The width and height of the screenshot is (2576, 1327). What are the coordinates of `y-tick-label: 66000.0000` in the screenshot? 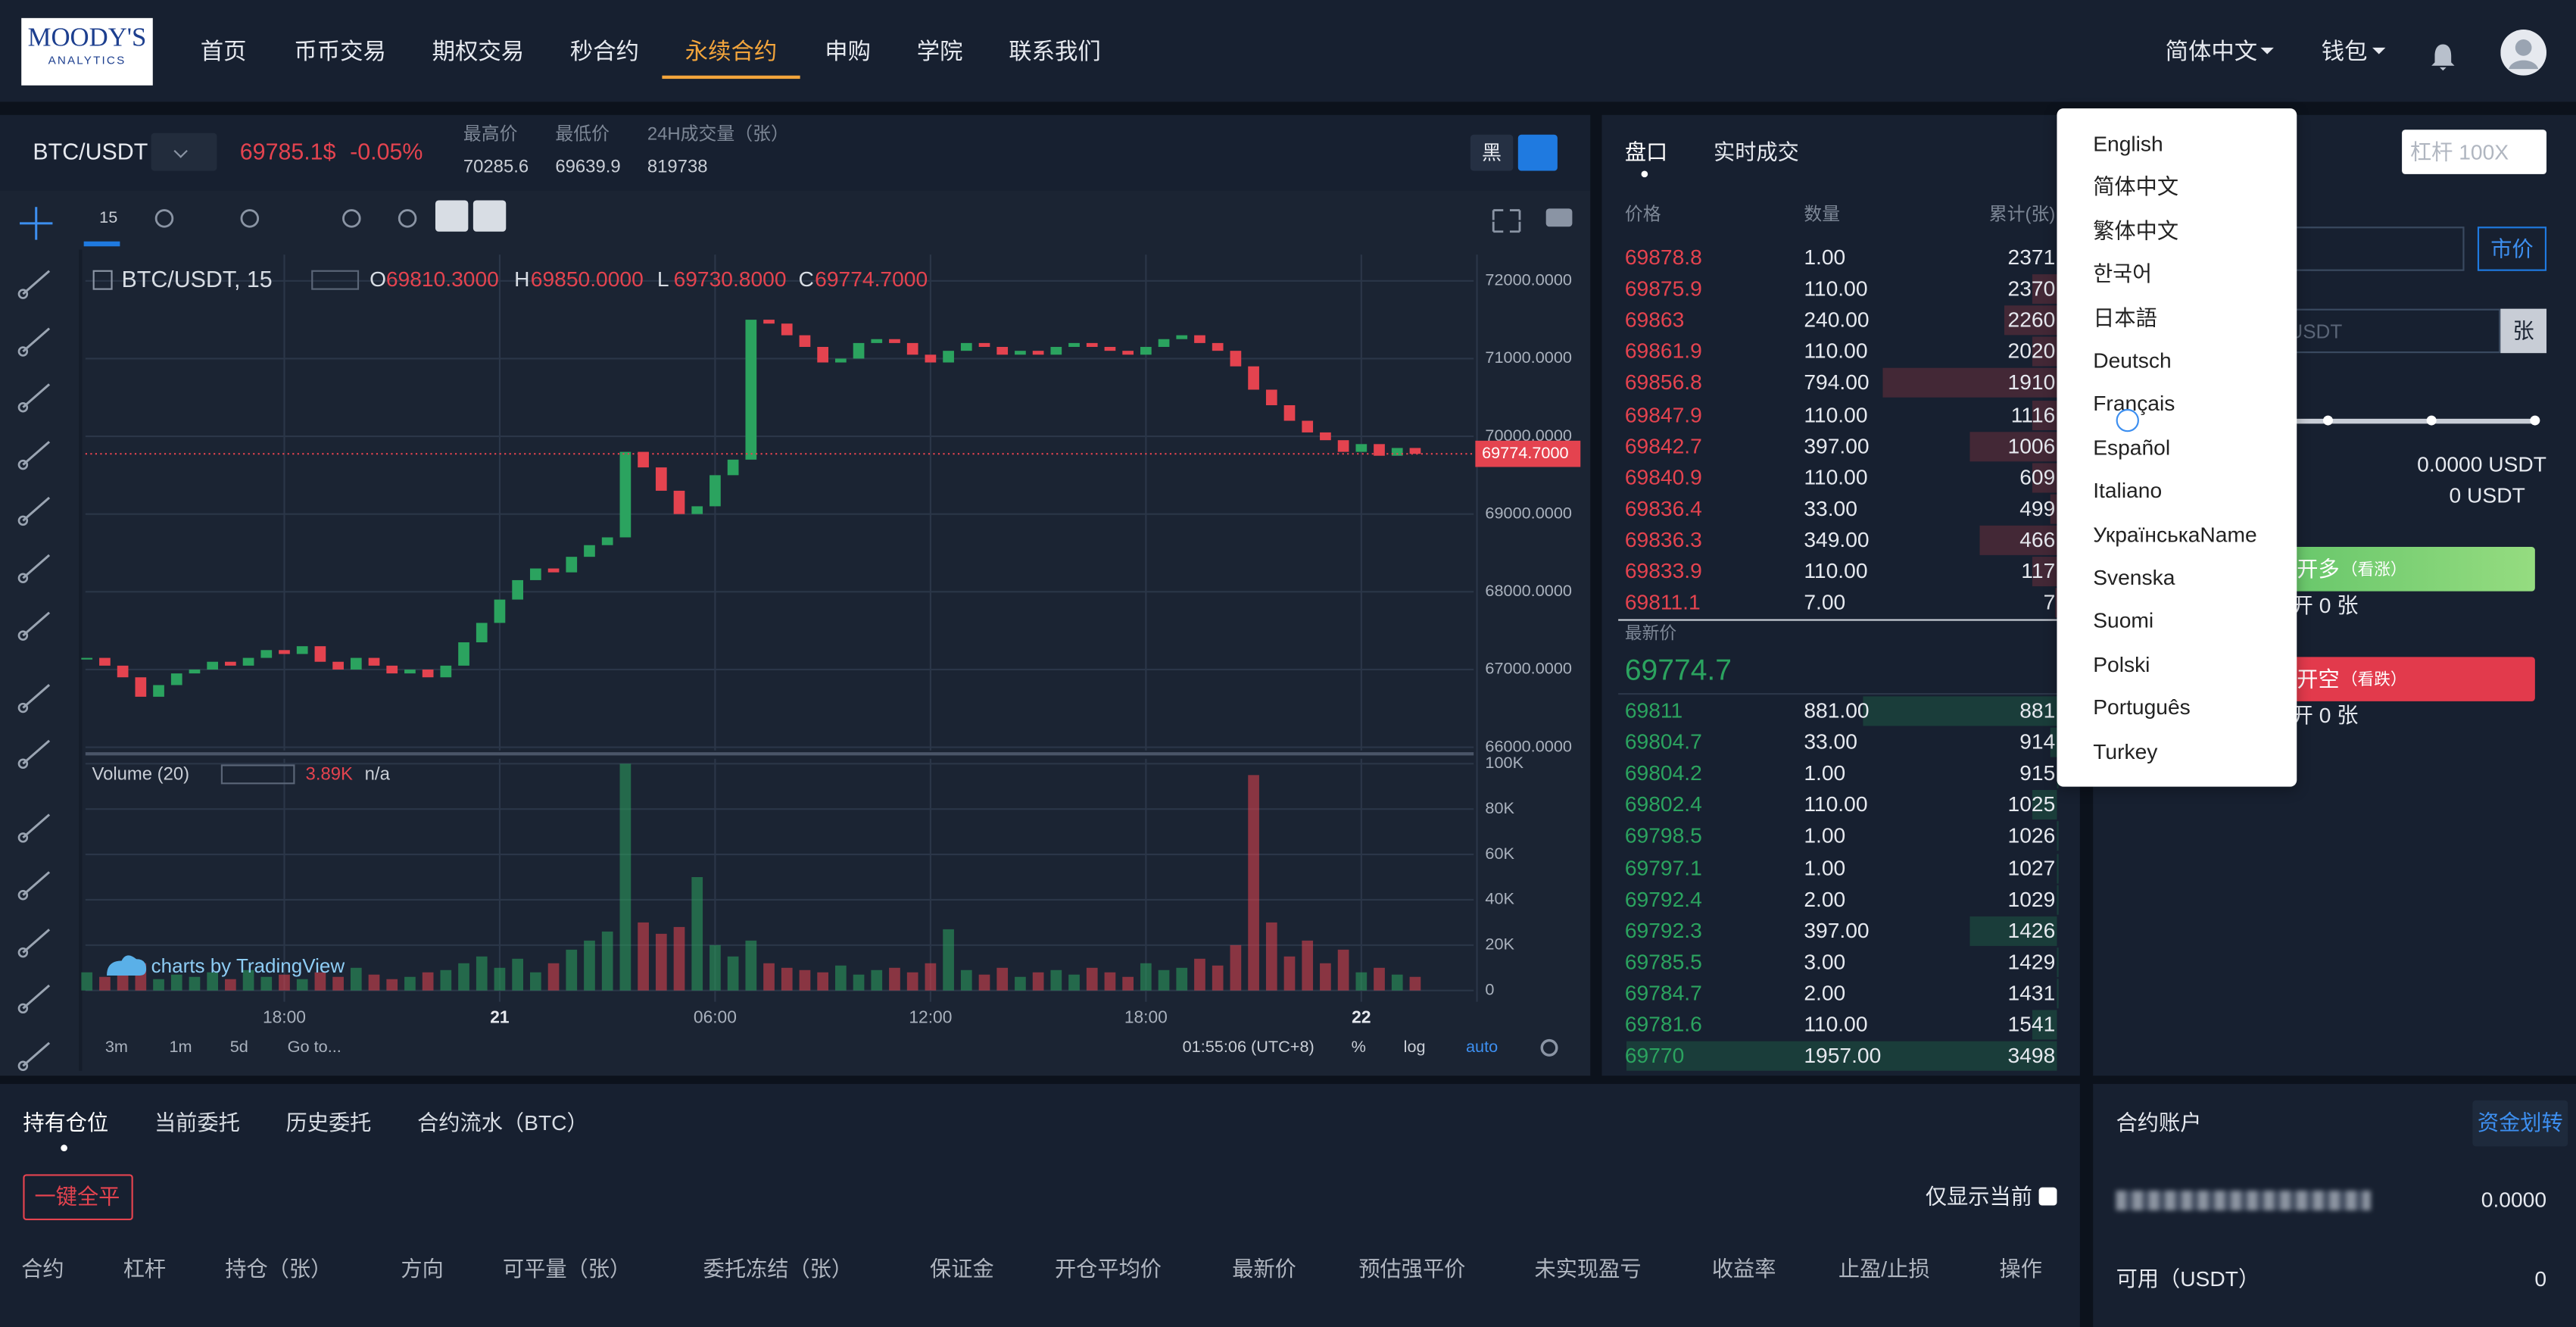 It's located at (1528, 746).